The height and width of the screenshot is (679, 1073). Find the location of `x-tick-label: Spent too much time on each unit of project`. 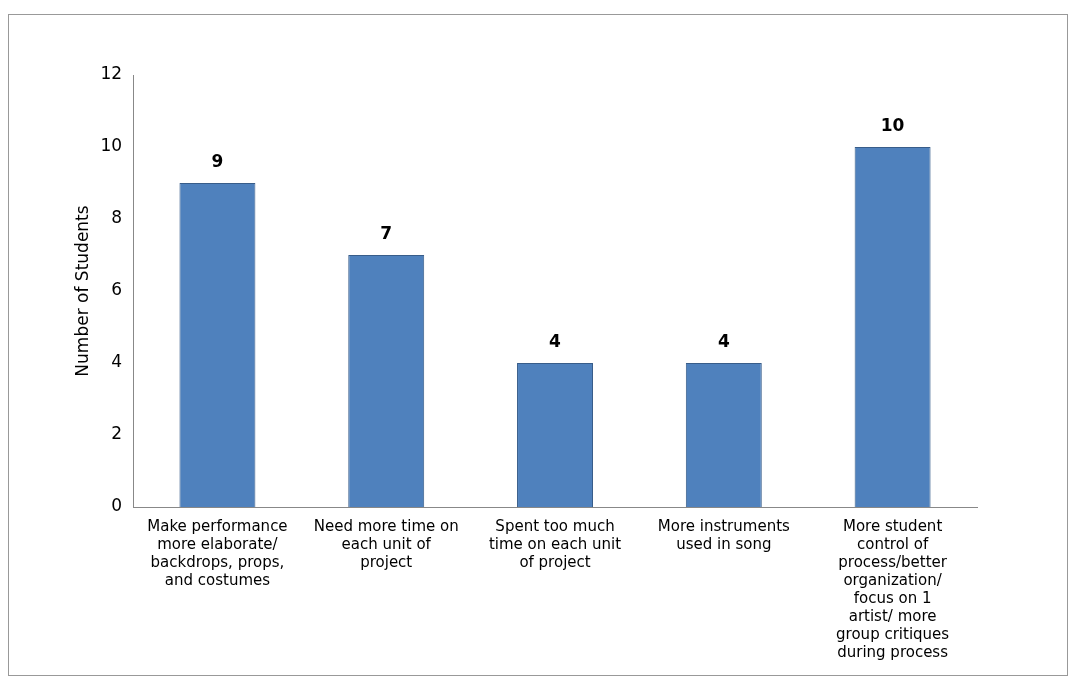

x-tick-label: Spent too much time on each unit of project is located at coordinates (555, 543).